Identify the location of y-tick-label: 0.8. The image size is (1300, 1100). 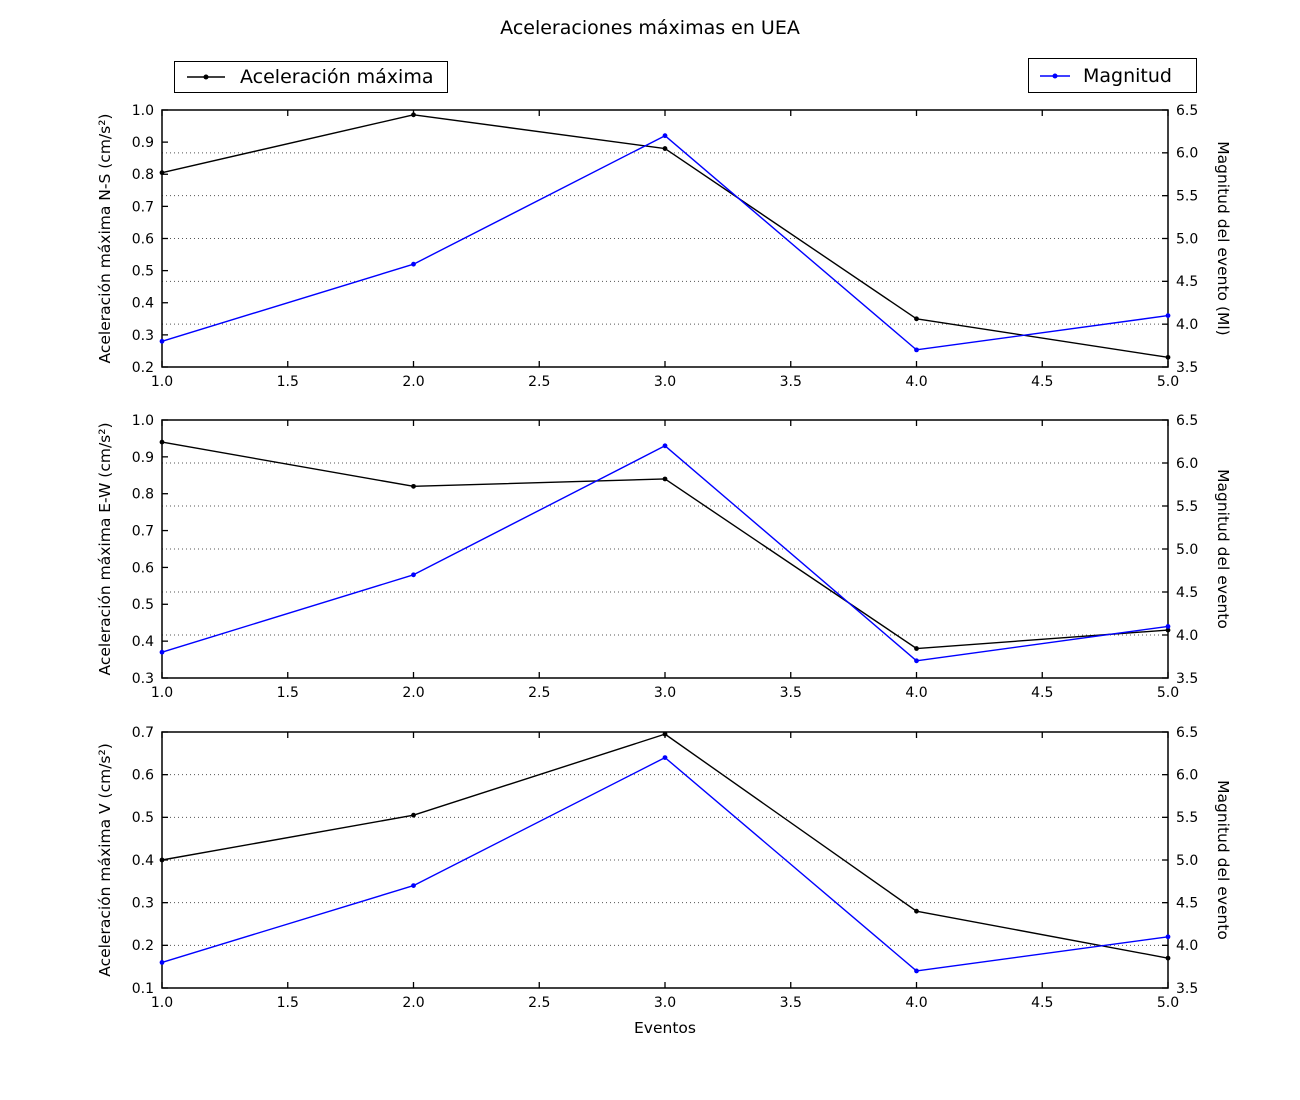
(143, 495).